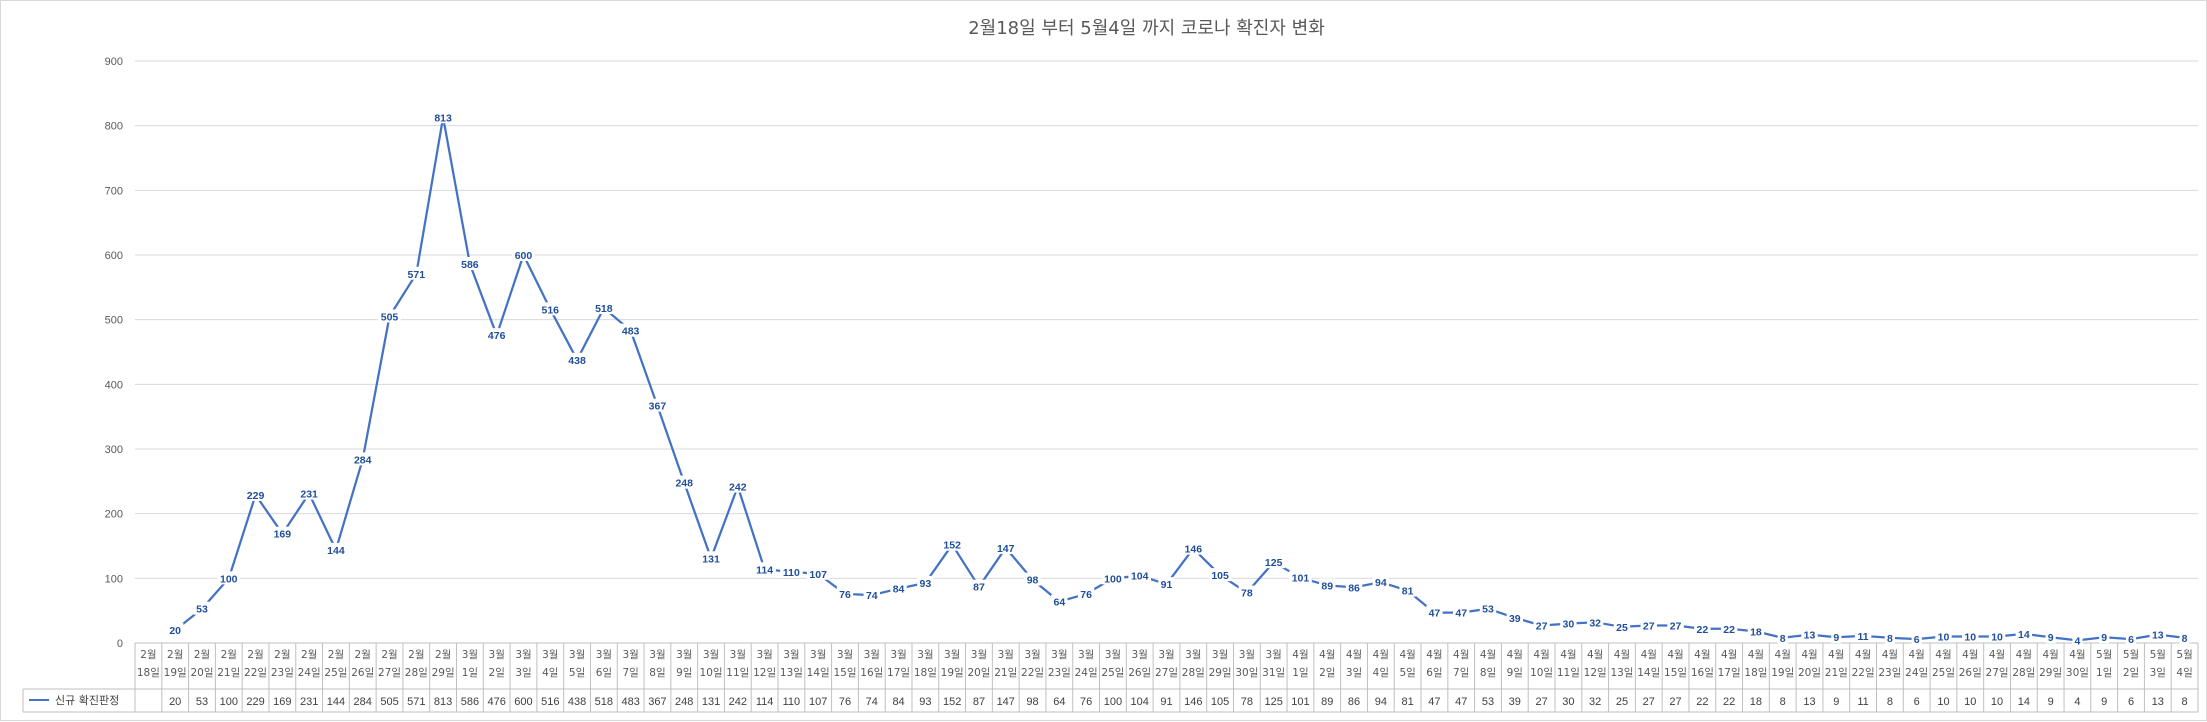 This screenshot has height=722, width=2207. Describe the element at coordinates (1381, 702) in the screenshot. I see `table-value: 94` at that location.